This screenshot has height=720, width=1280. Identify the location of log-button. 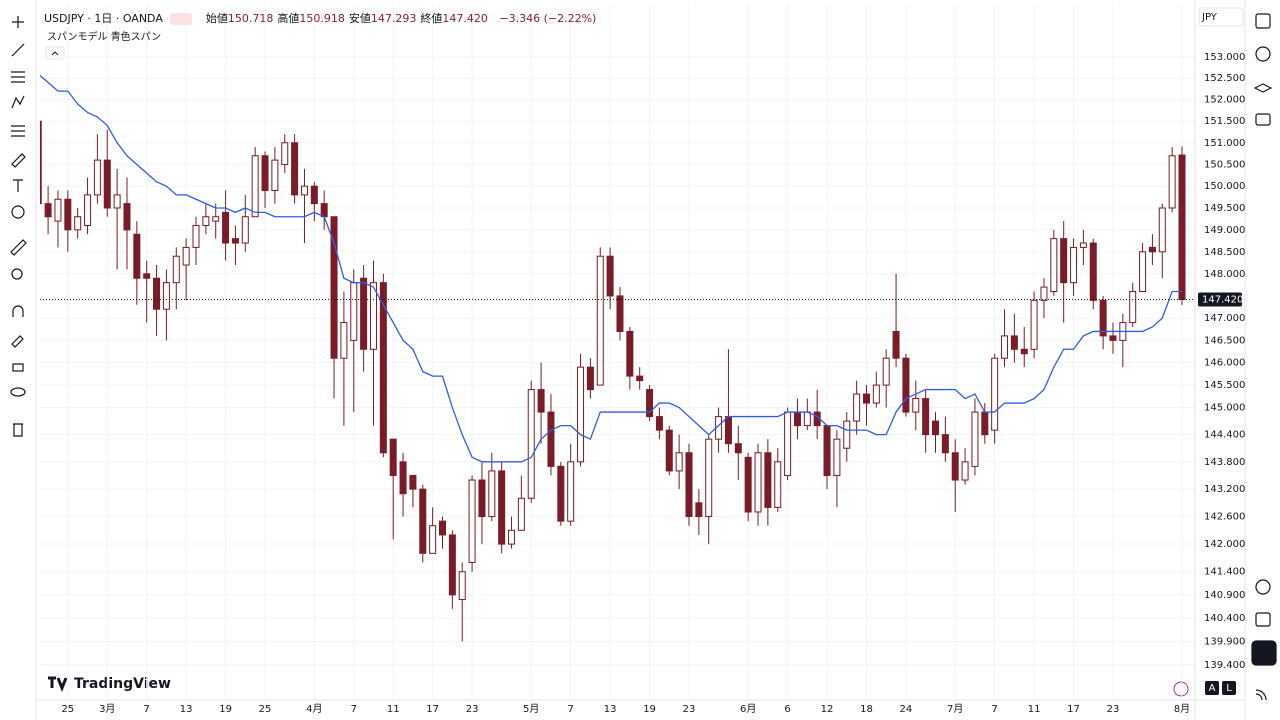
(1229, 688).